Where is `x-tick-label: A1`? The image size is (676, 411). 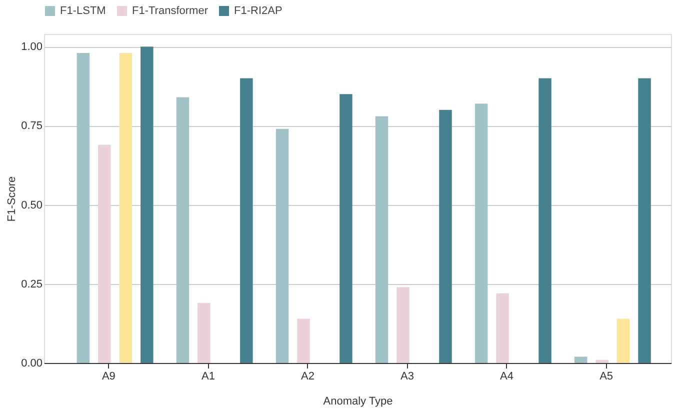
x-tick-label: A1 is located at coordinates (208, 376).